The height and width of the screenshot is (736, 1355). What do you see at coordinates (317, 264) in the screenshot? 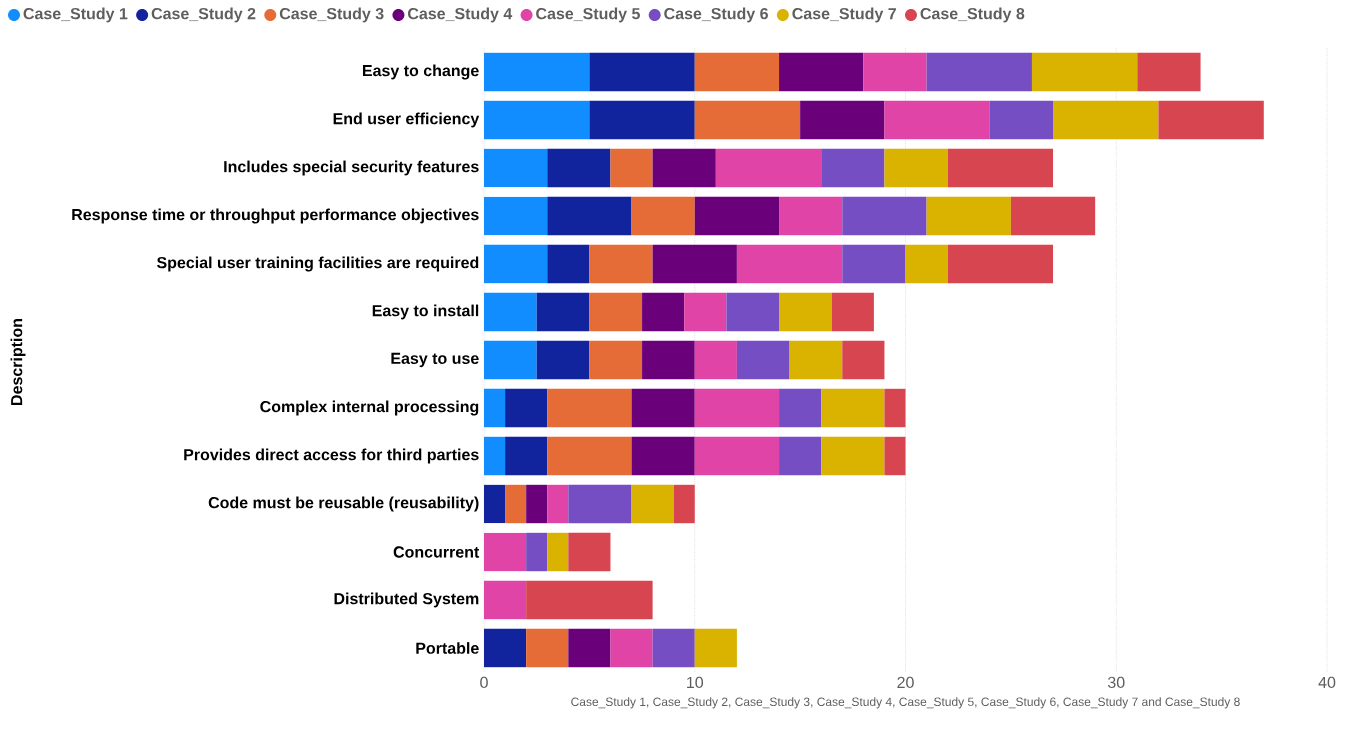
I see `y-tick-label: Special user training facilities are required` at bounding box center [317, 264].